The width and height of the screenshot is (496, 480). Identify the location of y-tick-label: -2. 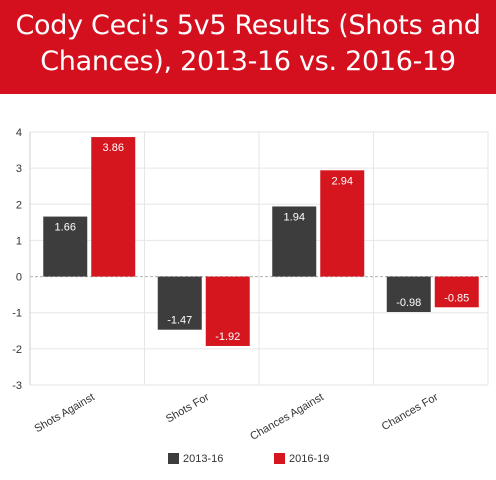
(17, 350).